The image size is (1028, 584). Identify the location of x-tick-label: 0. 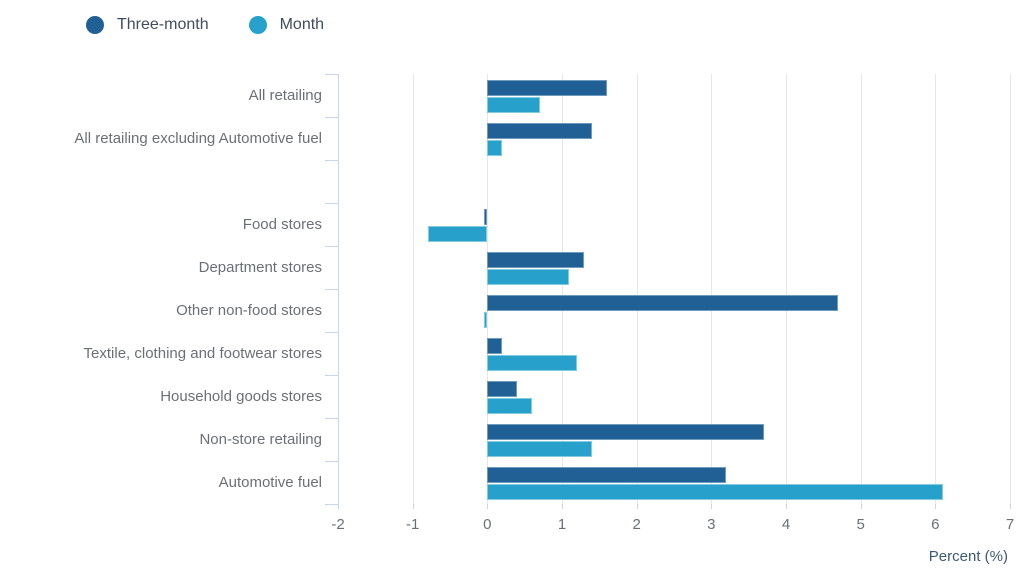
(487, 524).